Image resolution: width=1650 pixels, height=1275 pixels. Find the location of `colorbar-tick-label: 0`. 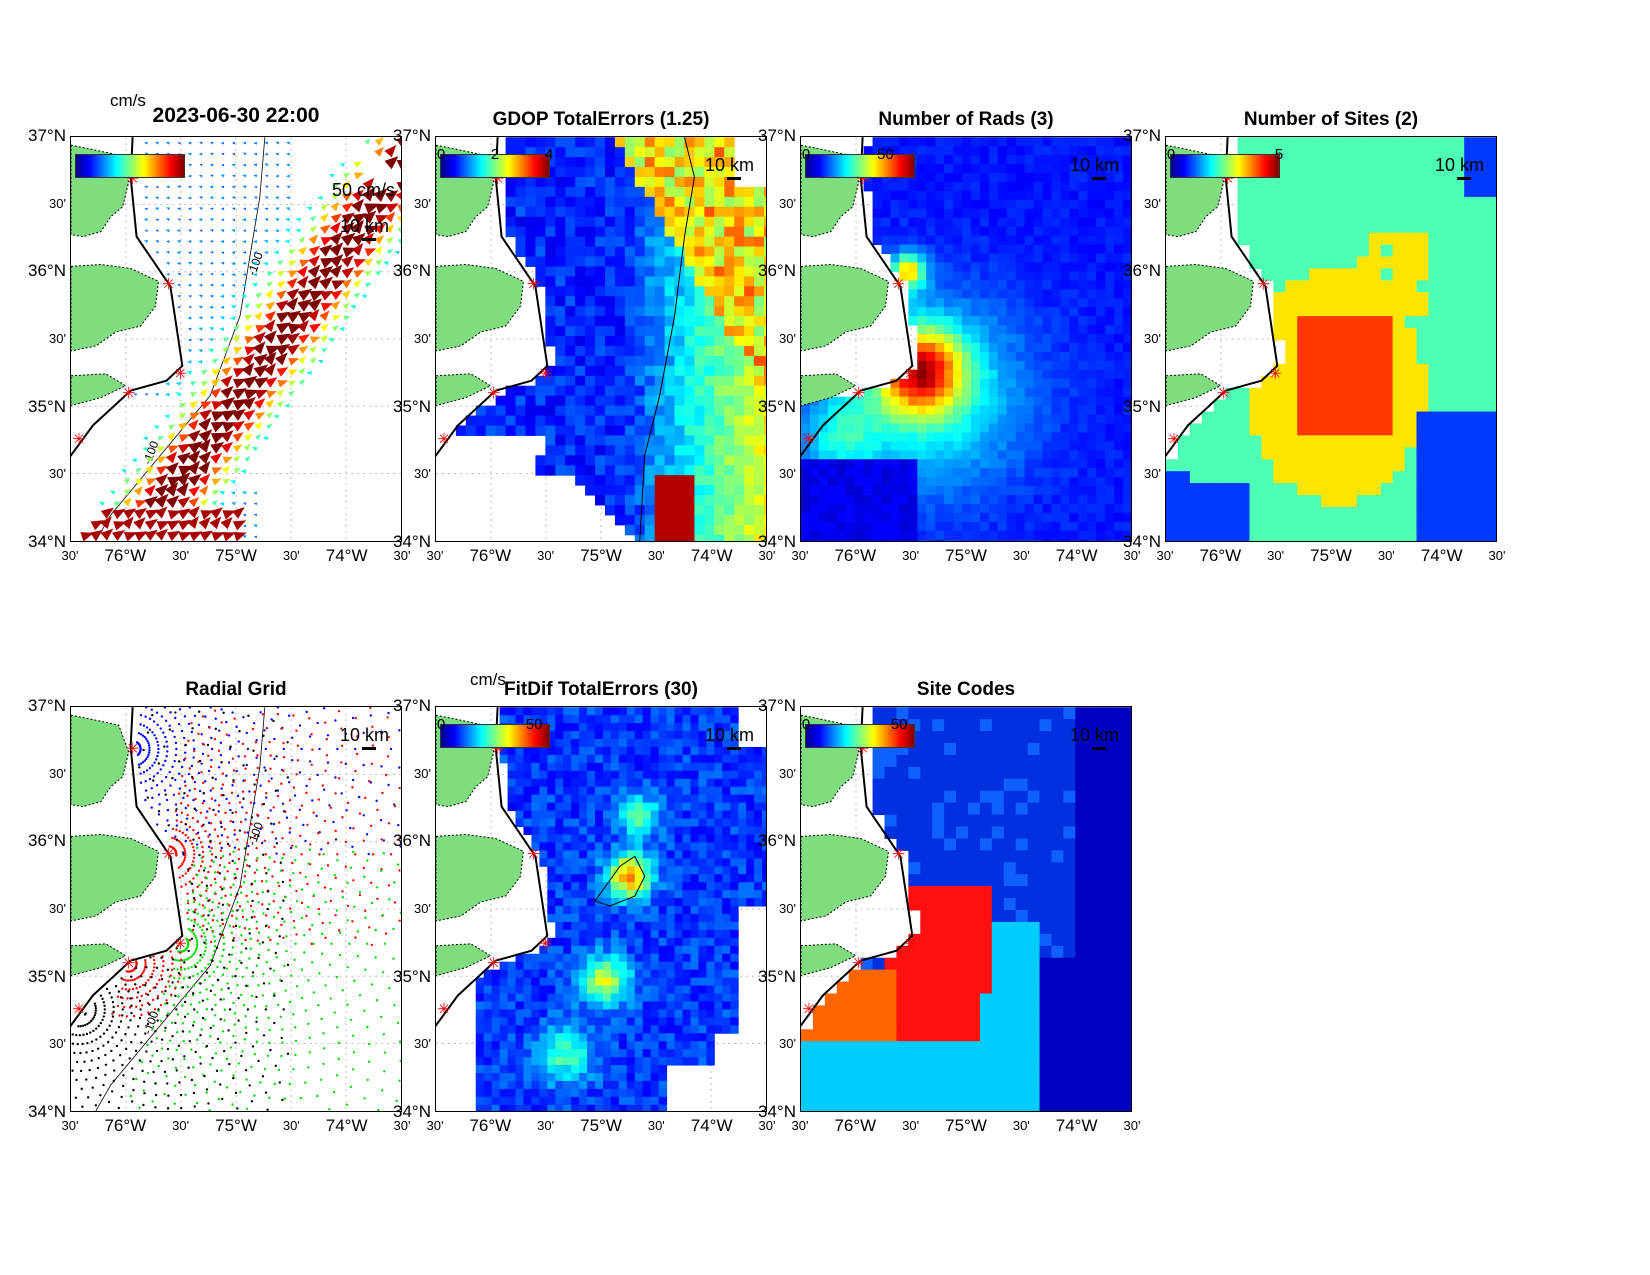

colorbar-tick-label: 0 is located at coordinates (441, 154).